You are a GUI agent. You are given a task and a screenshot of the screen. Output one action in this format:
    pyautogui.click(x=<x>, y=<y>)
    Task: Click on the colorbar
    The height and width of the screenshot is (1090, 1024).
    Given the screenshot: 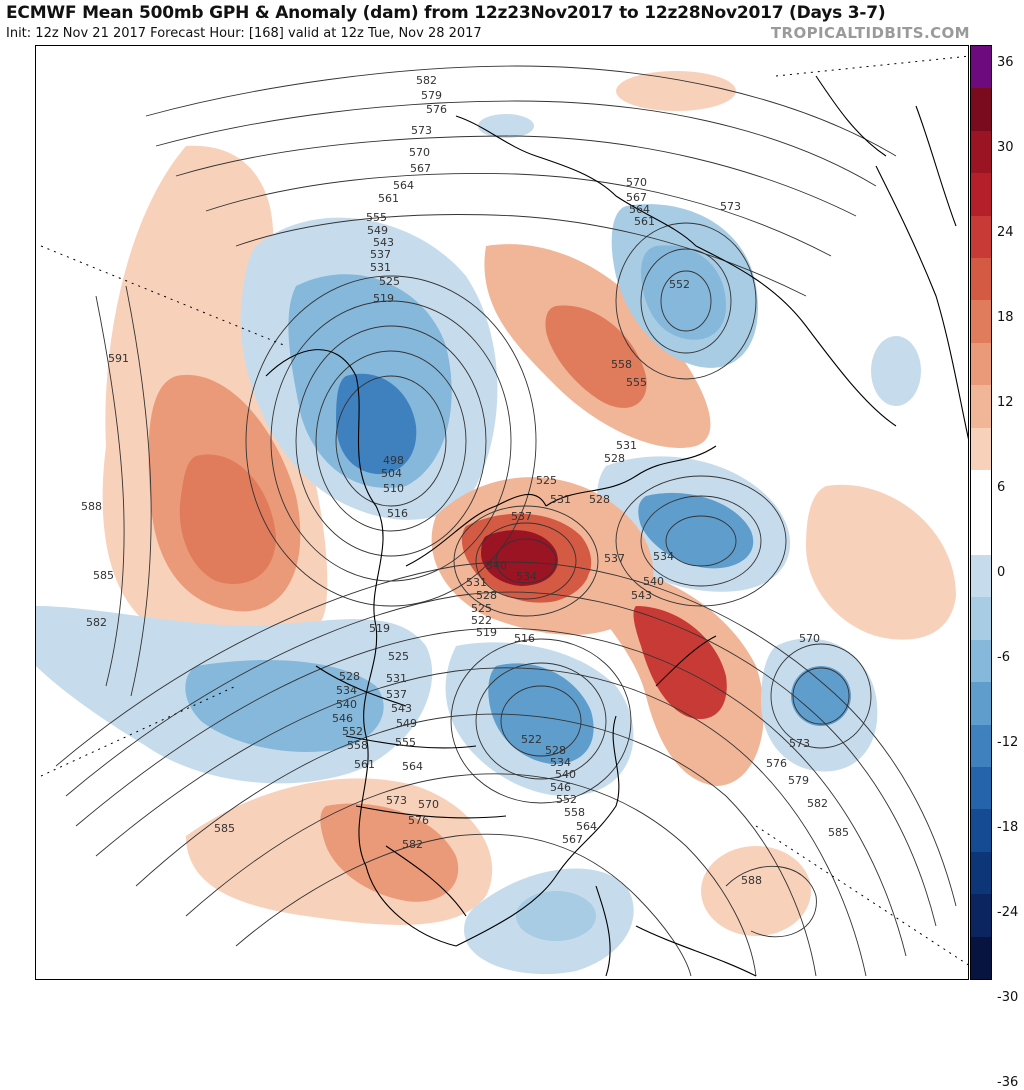 What is the action you would take?
    pyautogui.click(x=981, y=512)
    